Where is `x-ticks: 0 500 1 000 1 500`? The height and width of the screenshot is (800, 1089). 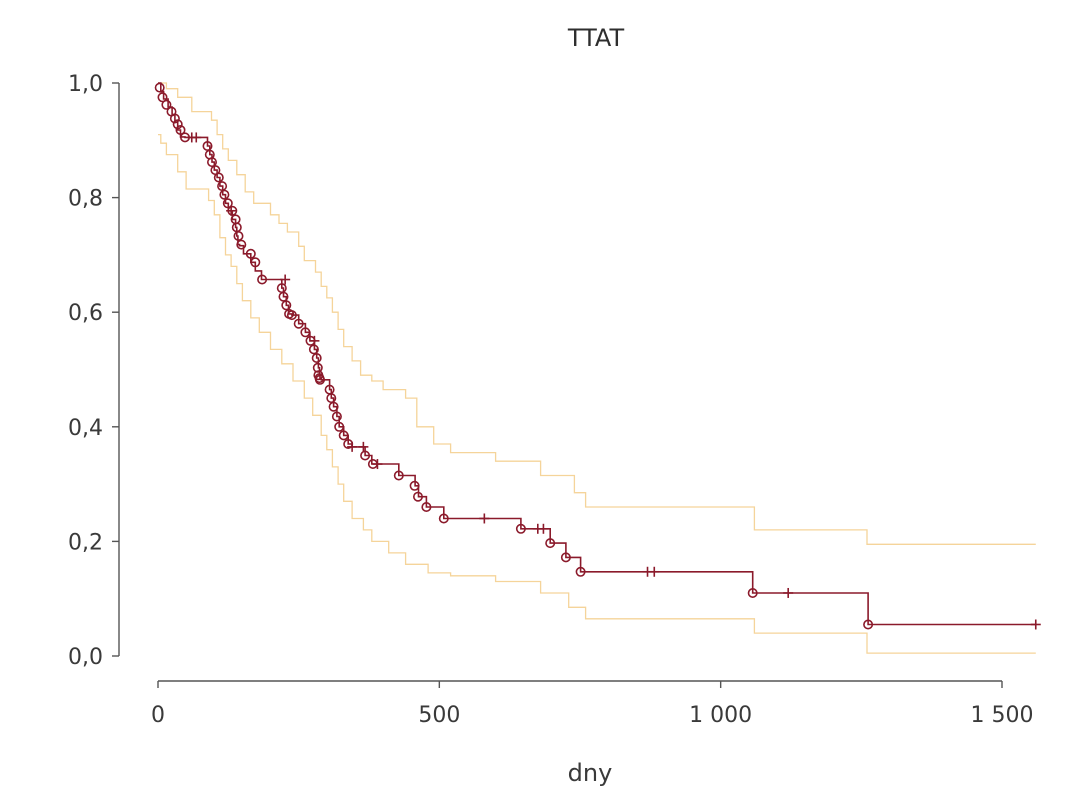
x-ticks: 0 500 1 000 1 500 is located at coordinates (592, 704).